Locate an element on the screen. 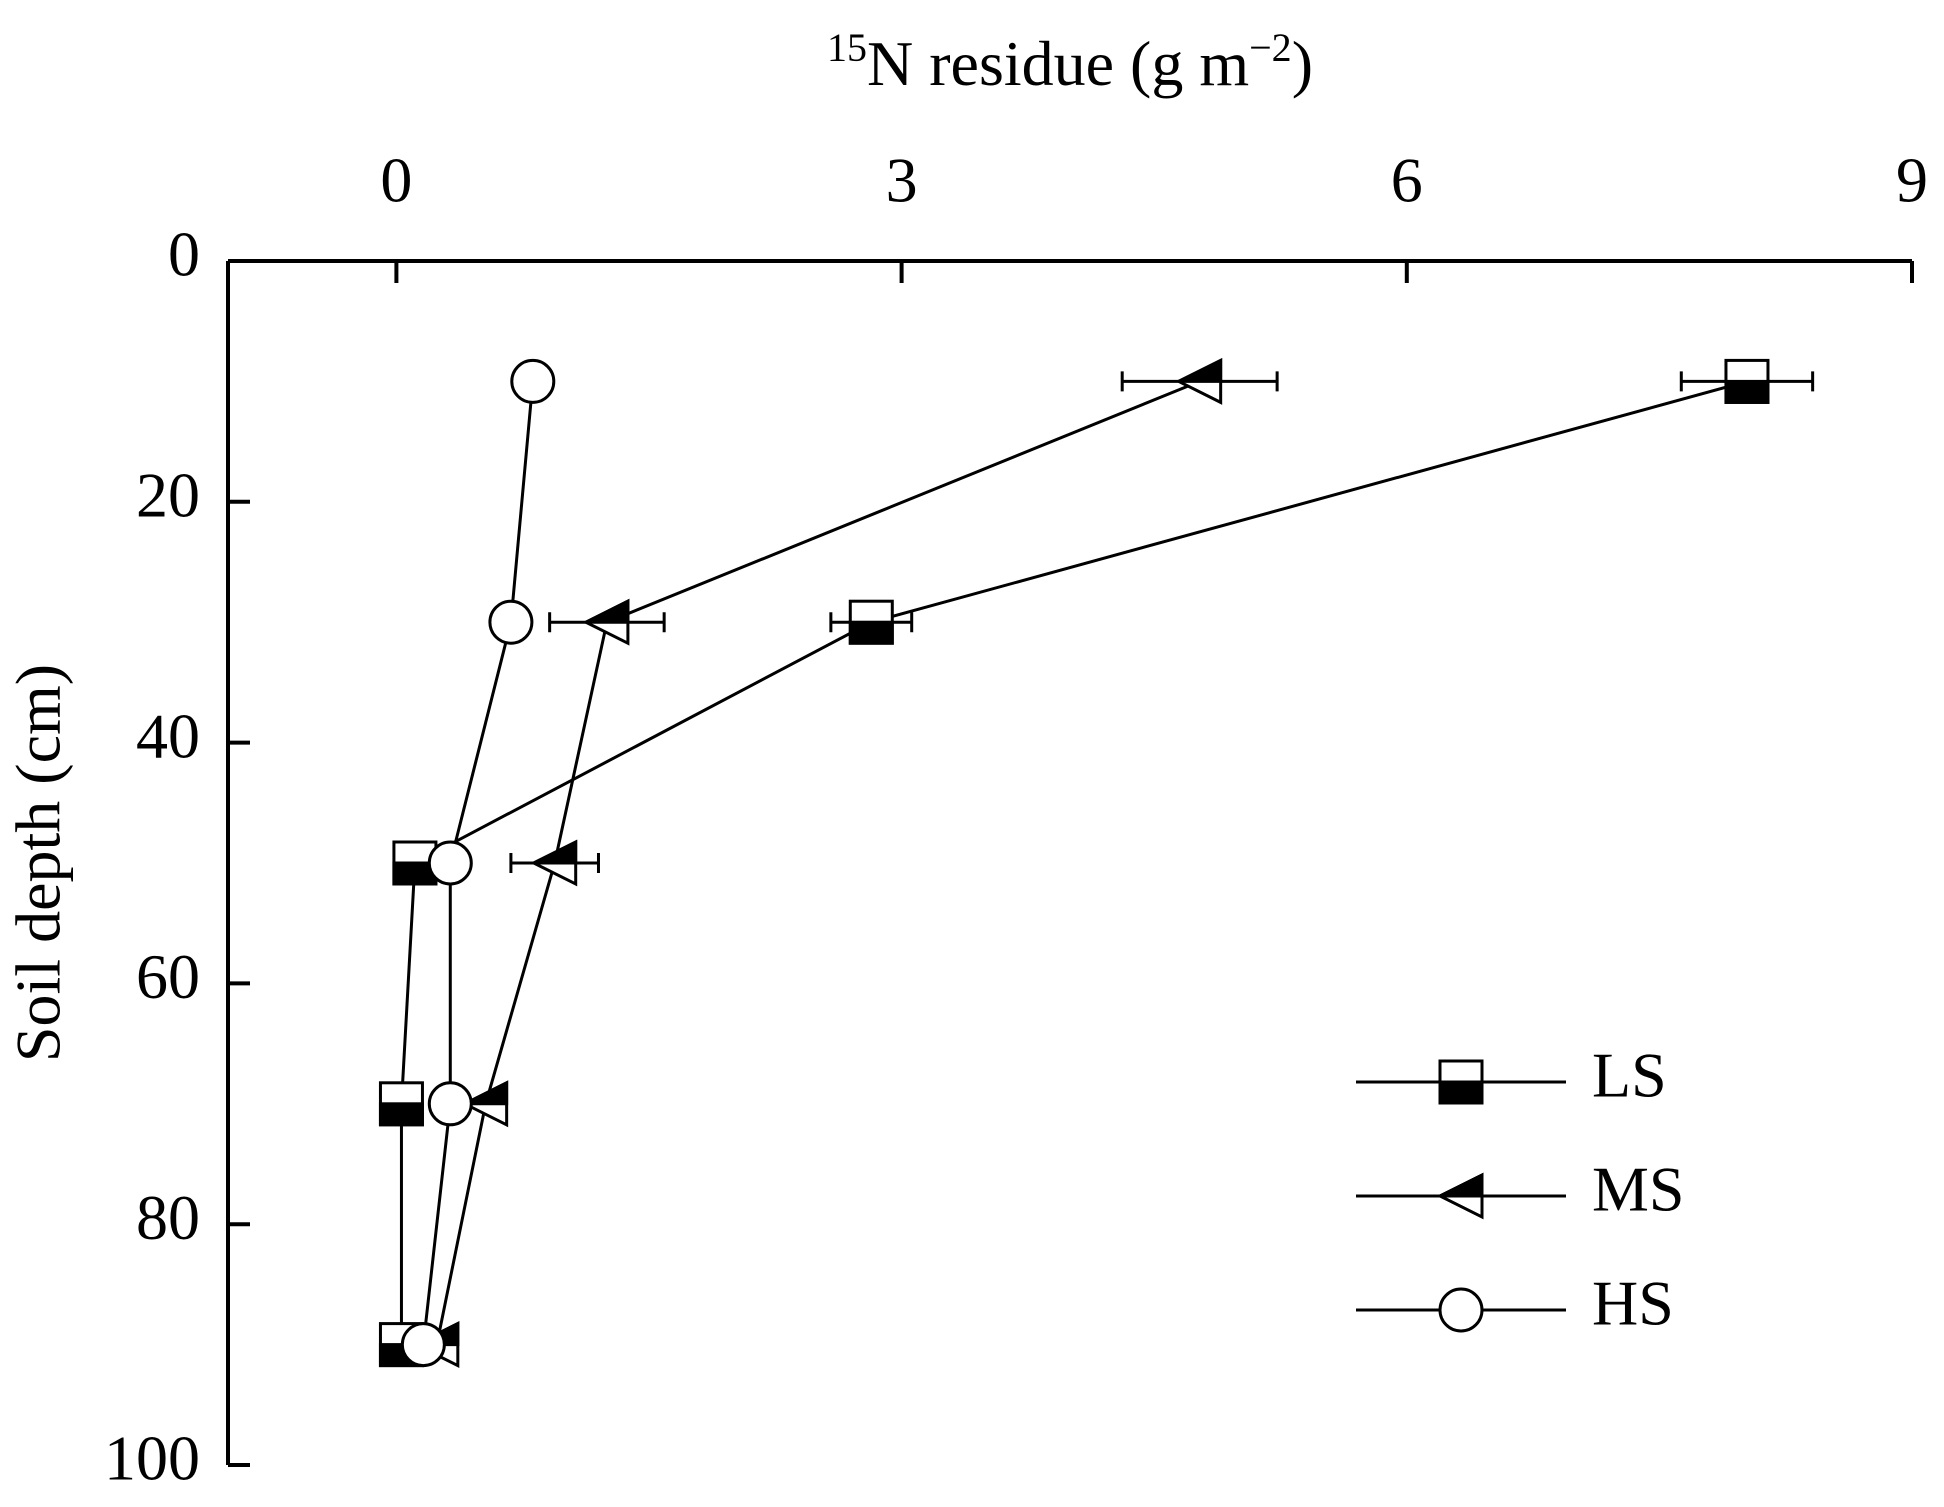 The height and width of the screenshot is (1507, 1944). y-tick-label: 80 is located at coordinates (168, 1217).